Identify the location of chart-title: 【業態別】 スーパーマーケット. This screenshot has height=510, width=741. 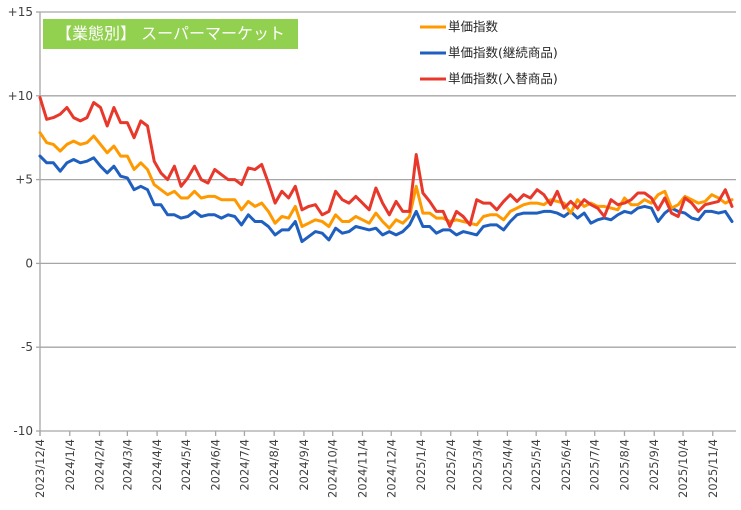
(170, 34).